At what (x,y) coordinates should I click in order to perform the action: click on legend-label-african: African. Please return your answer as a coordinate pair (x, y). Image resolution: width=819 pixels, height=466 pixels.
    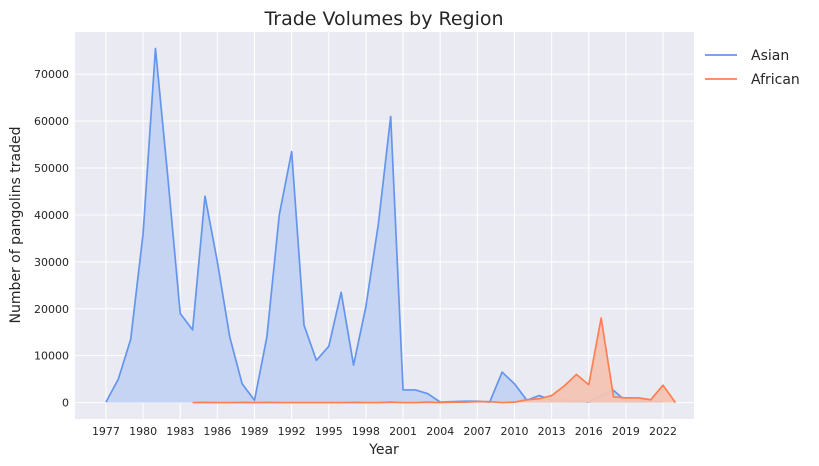
    Looking at the image, I should click on (775, 80).